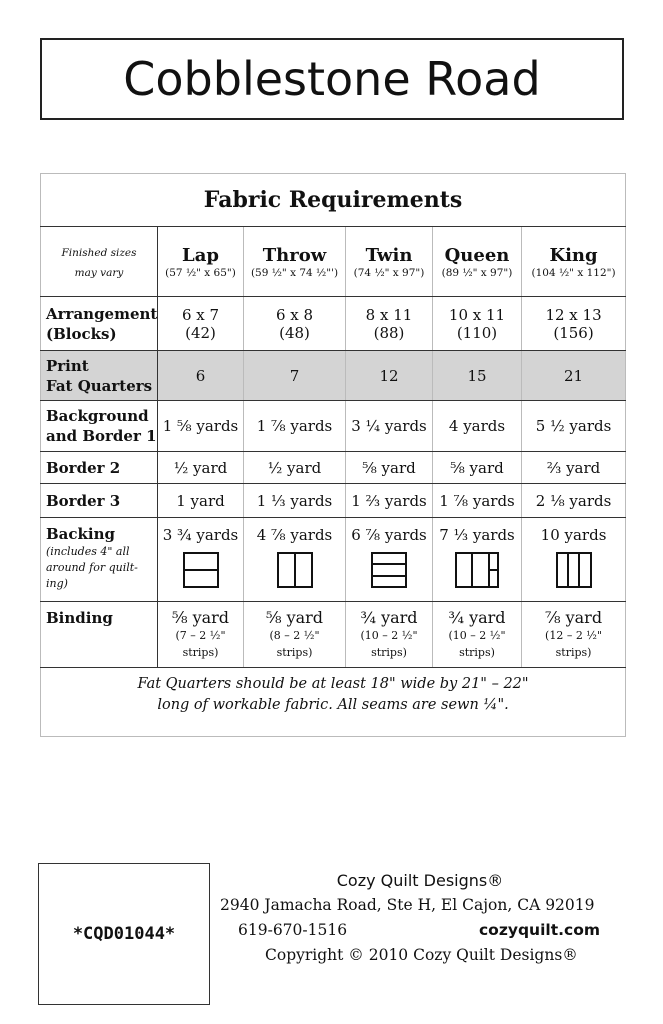  Describe the element at coordinates (573, 375) in the screenshot. I see `cell: 21` at that location.